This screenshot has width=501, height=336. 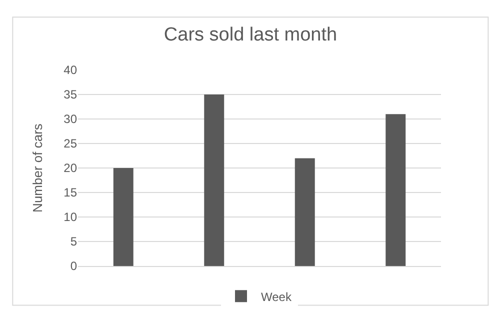 What do you see at coordinates (71, 95) in the screenshot?
I see `y-tick-label: 35` at bounding box center [71, 95].